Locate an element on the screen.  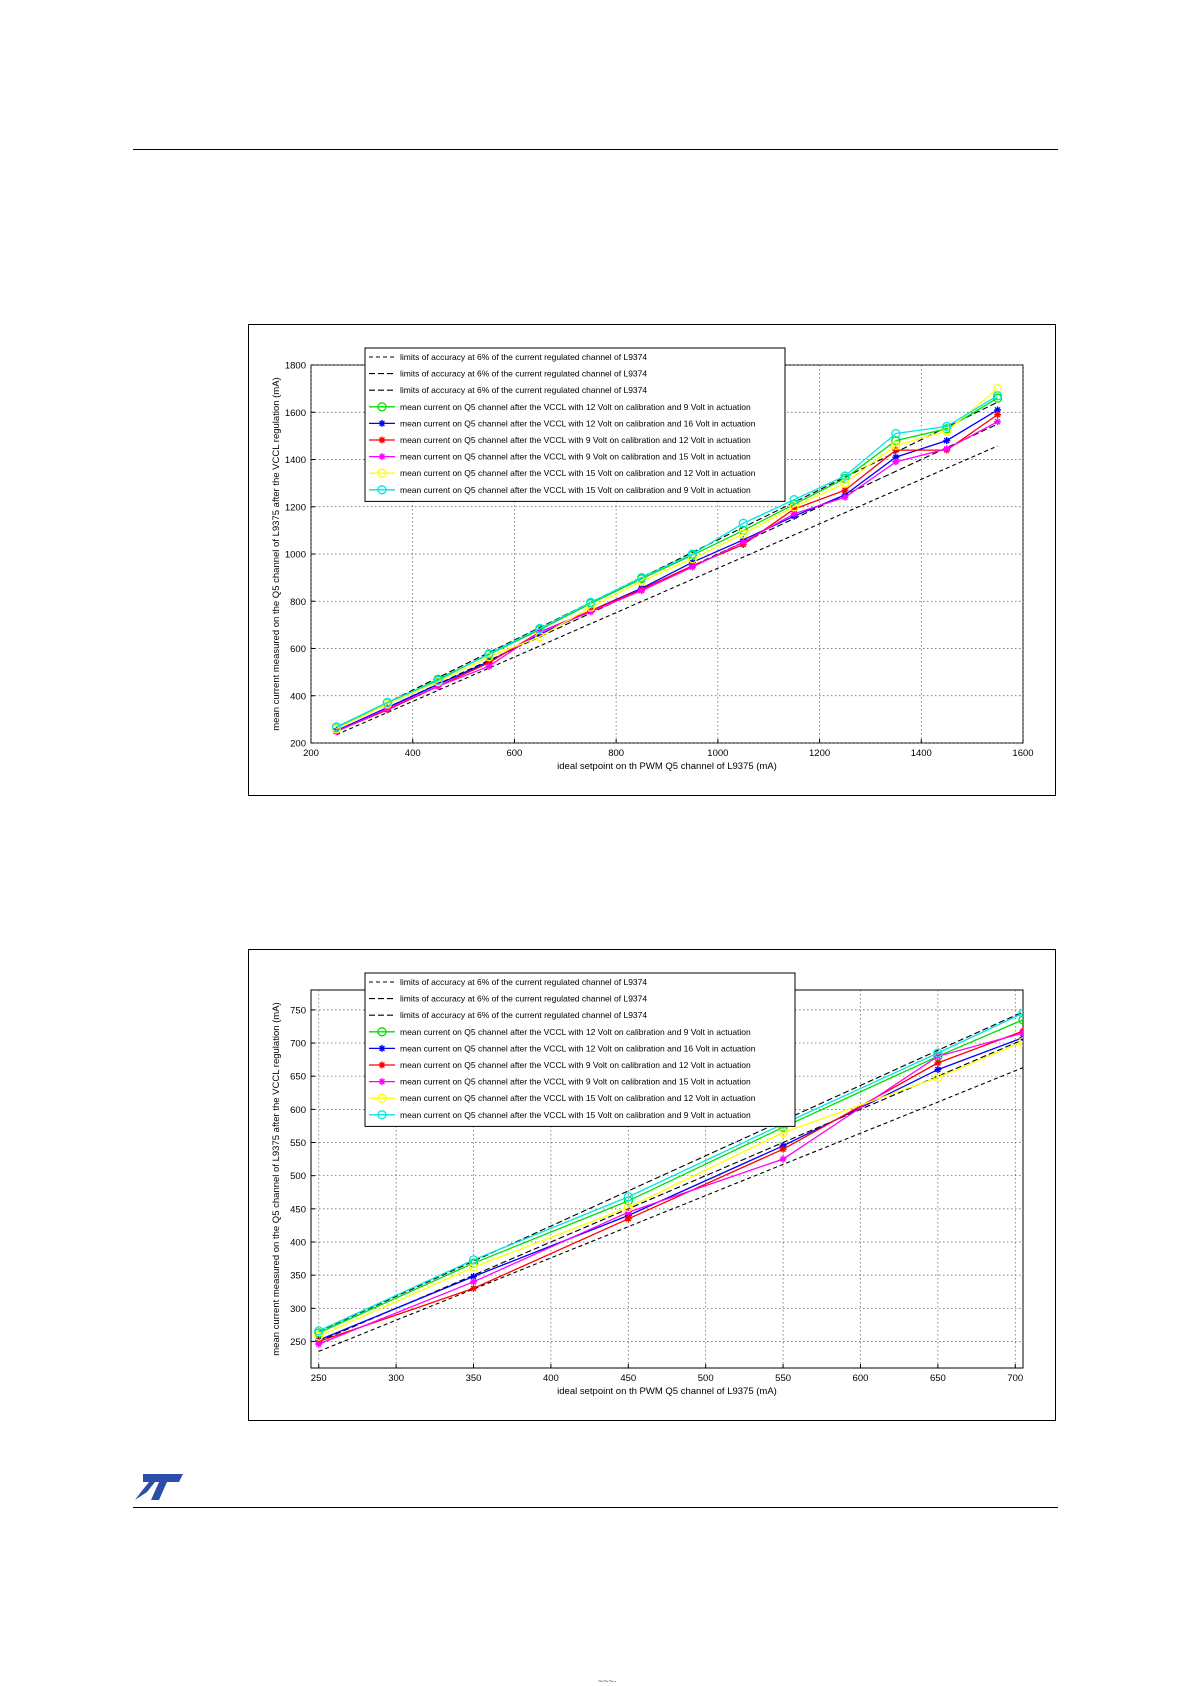
chart-1-ytick-label-8: 1800 is located at coordinates (295, 366).